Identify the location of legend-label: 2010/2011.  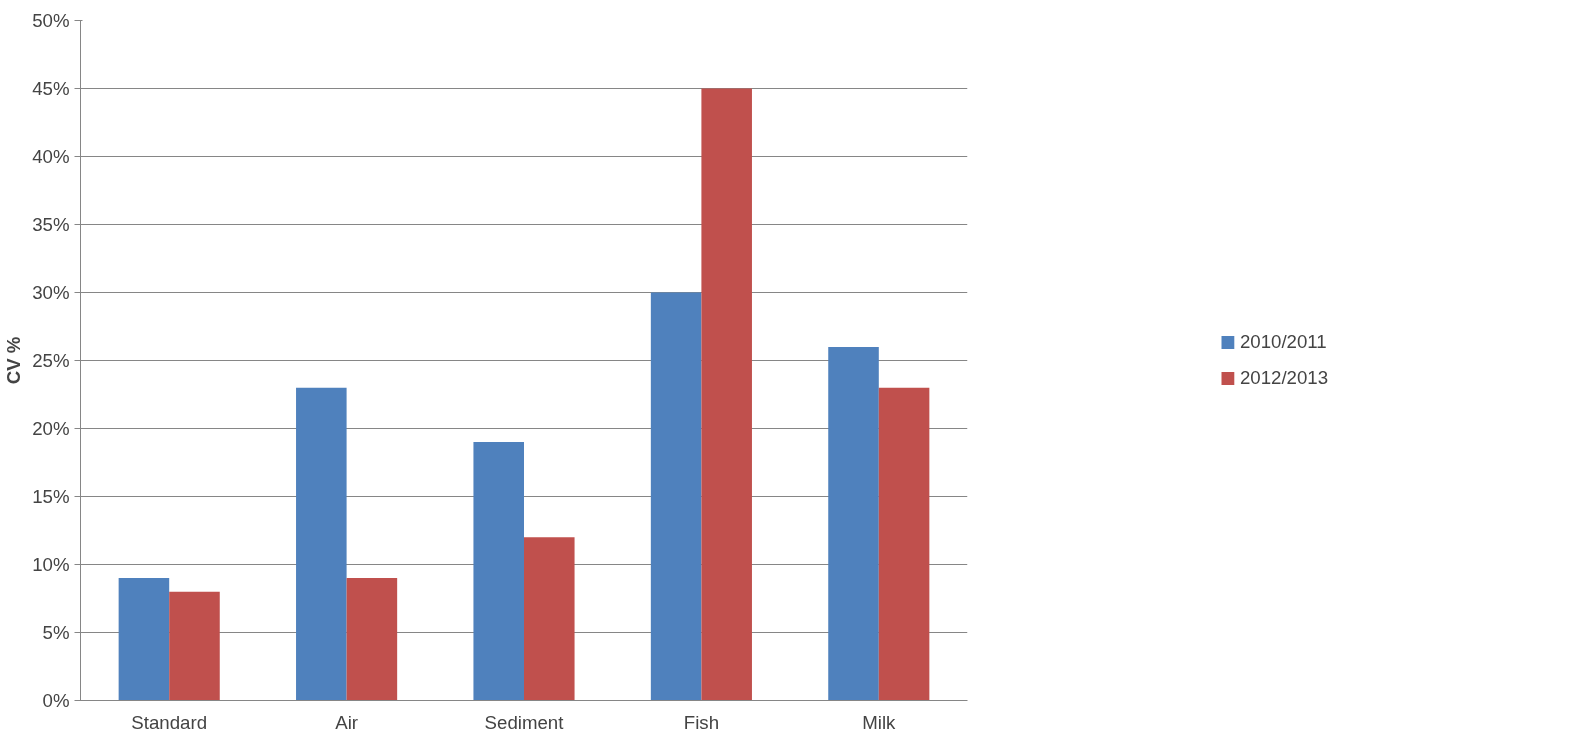
(1283, 342).